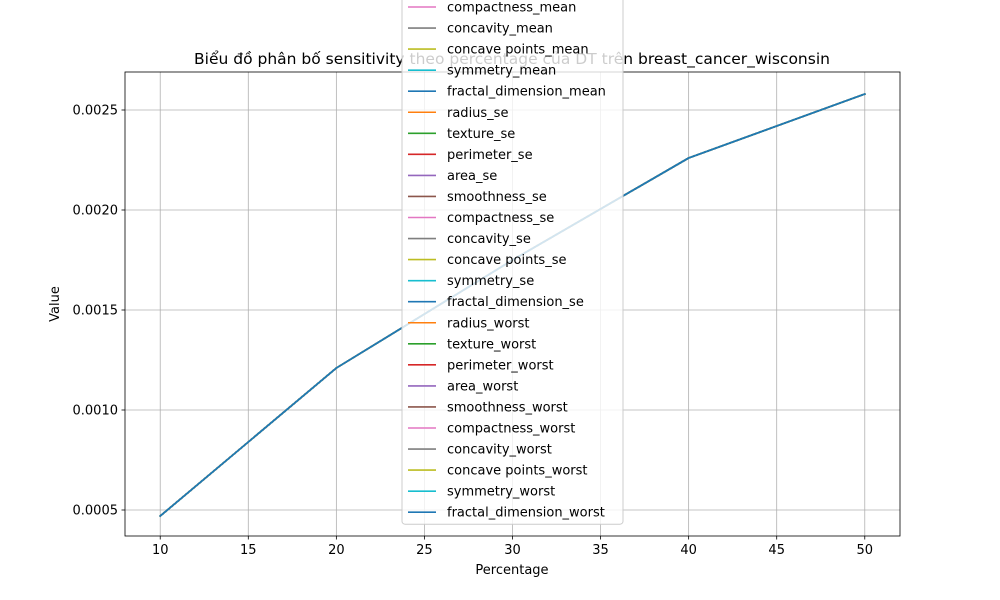 The width and height of the screenshot is (1000, 600). Describe the element at coordinates (864, 550) in the screenshot. I see `x-tick-label: 50` at that location.